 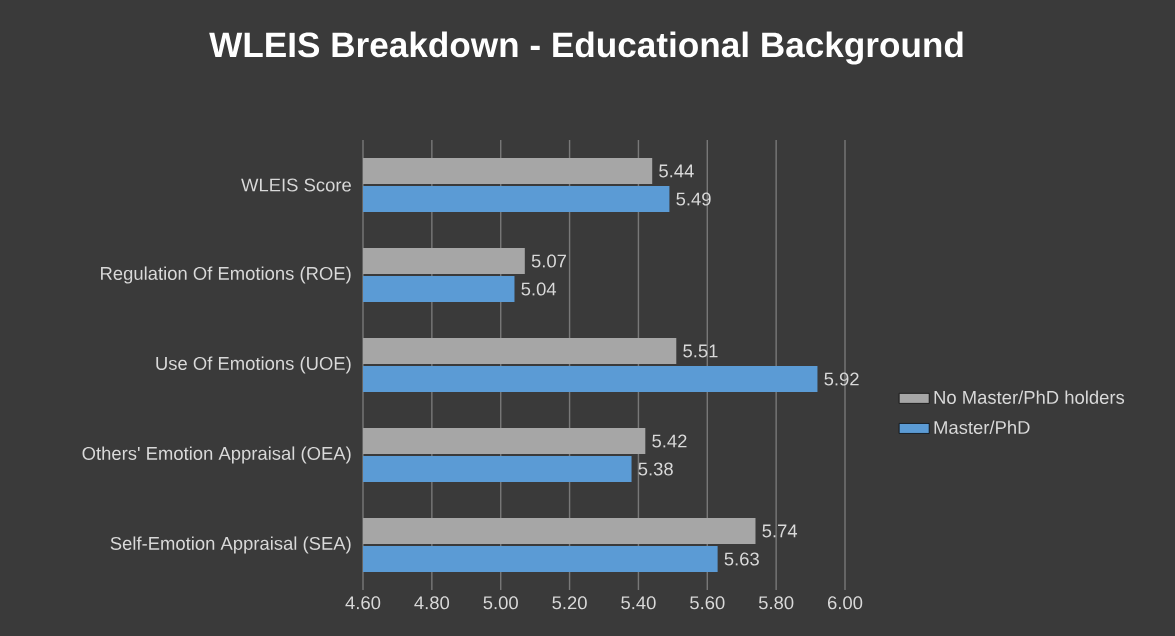 I want to click on data-label: 5.51, so click(x=700, y=351).